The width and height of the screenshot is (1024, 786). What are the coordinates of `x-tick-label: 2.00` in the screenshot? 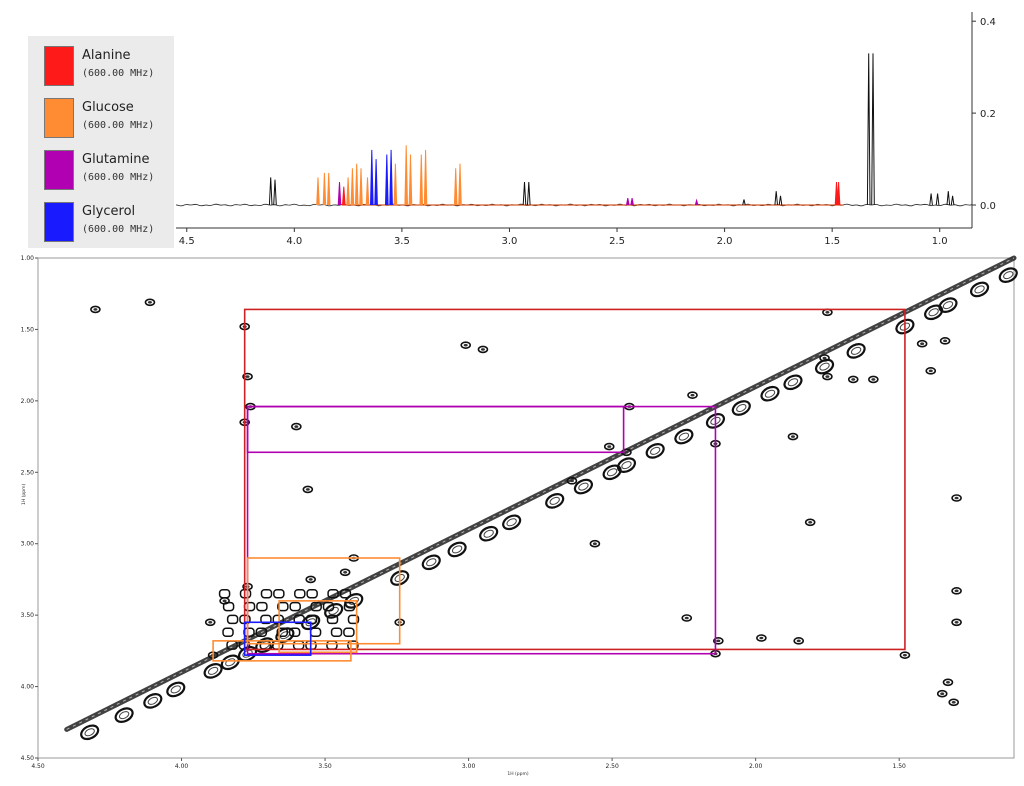 It's located at (756, 766).